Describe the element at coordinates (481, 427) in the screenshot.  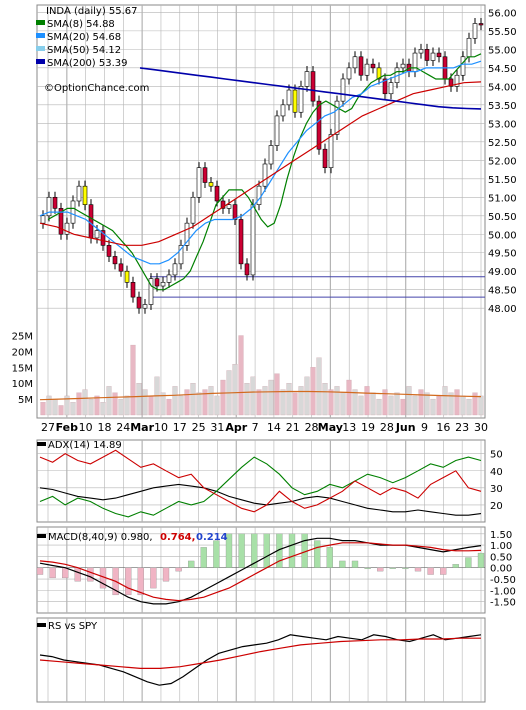
I see `x-tick-label: 30` at that location.